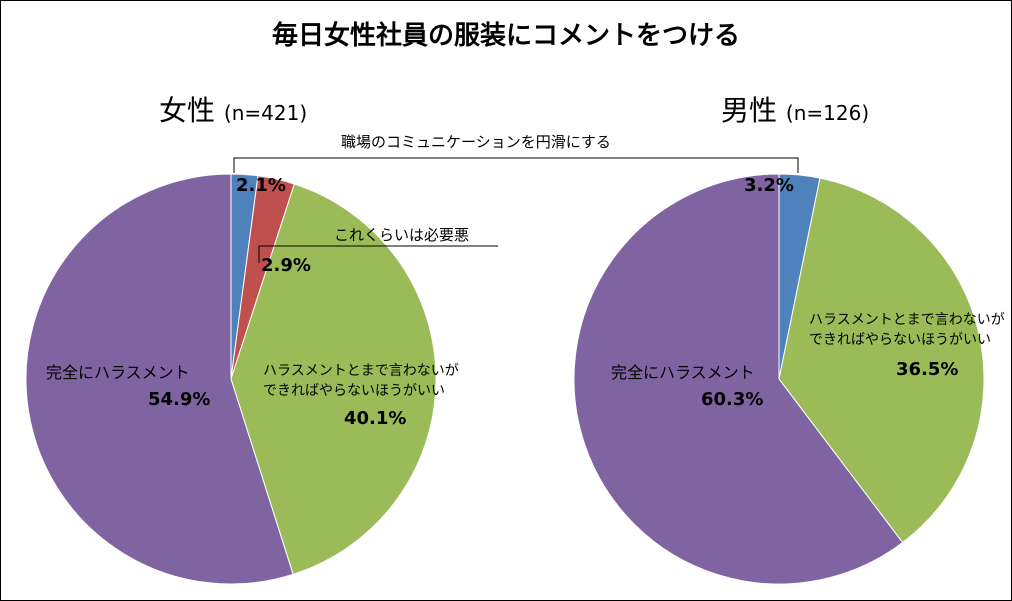 Image resolution: width=1012 pixels, height=601 pixels. I want to click on pie-title-male: 男性 (n=126), so click(795, 110).